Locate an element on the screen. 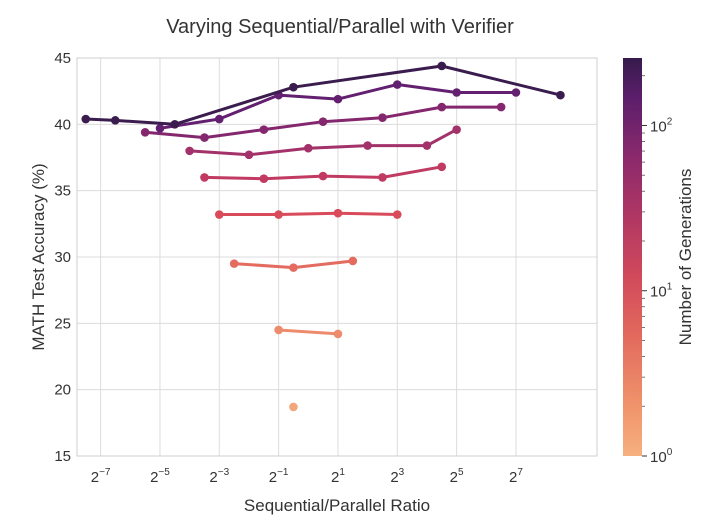  x-tick-labels: 2−7 2−5 2−3 2−1 21 23 25 27 is located at coordinates (307, 476).